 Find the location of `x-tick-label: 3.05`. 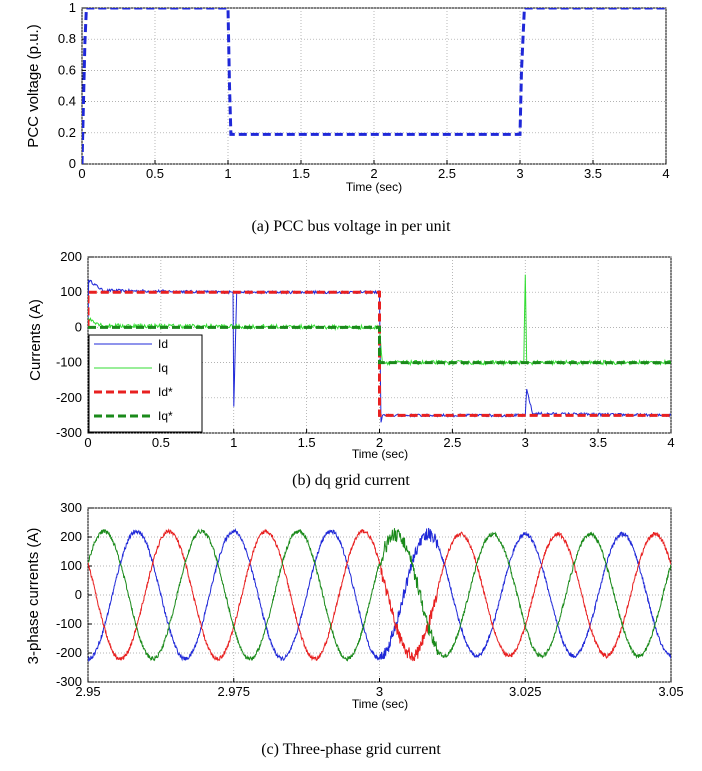

x-tick-label: 3.05 is located at coordinates (670, 691).